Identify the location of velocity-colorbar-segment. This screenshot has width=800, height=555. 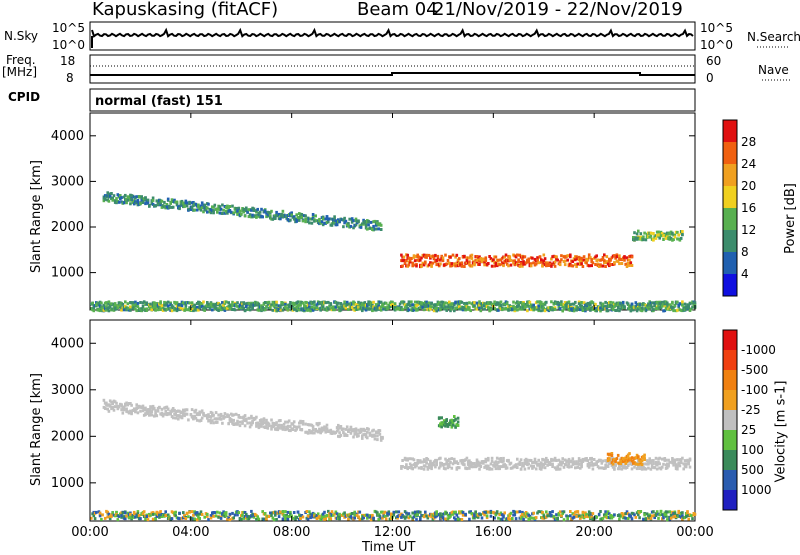
(730, 500).